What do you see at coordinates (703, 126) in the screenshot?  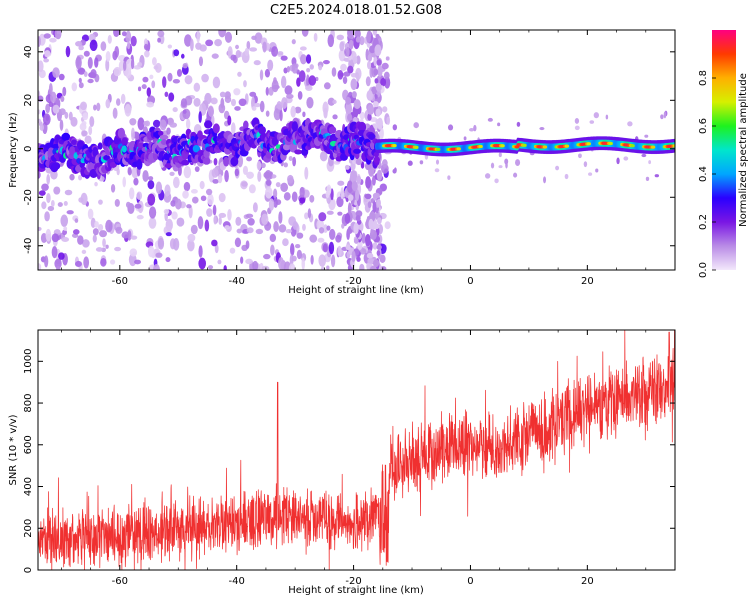 I see `colorbar-tick-label: 0.6` at bounding box center [703, 126].